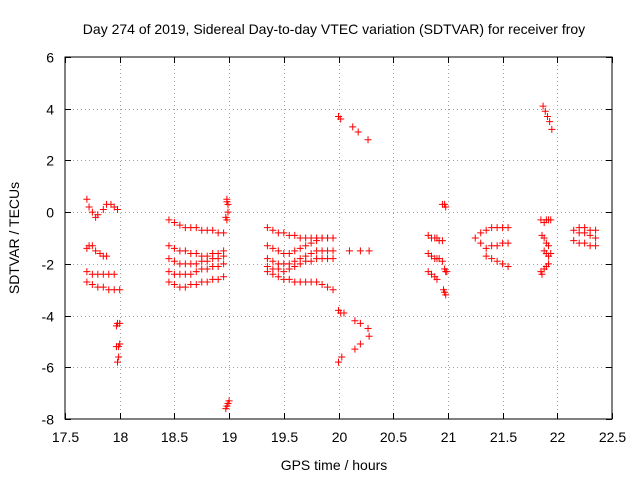 The width and height of the screenshot is (640, 480). Describe the element at coordinates (334, 465) in the screenshot. I see `x-axis-label: GPS time / hours` at that location.